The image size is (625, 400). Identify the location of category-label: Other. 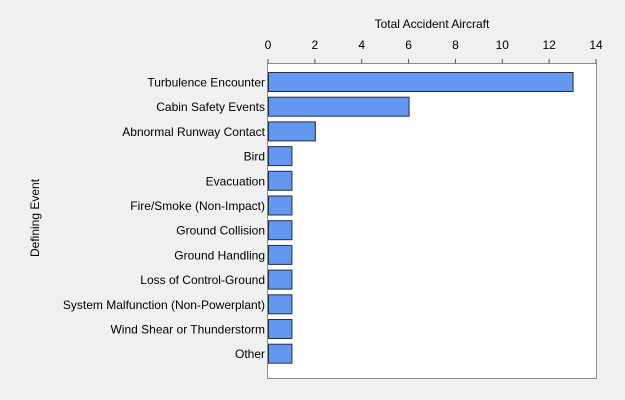
(250, 354).